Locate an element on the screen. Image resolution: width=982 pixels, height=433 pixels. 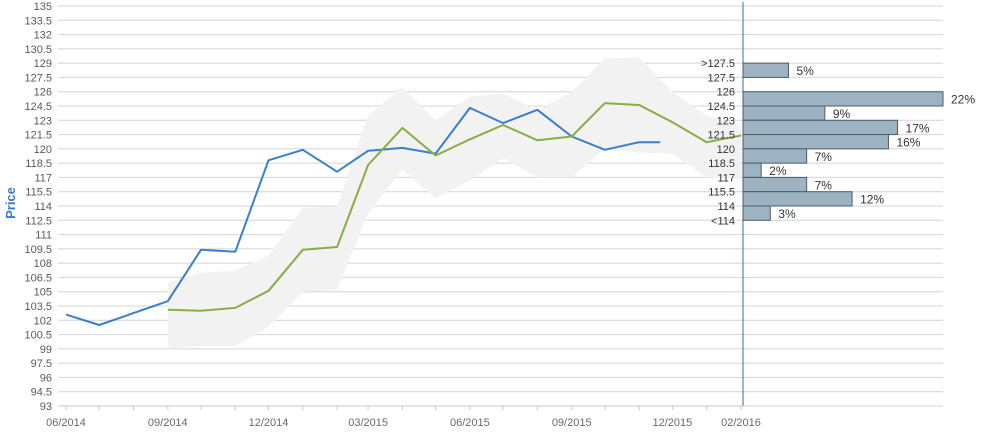
y-tick-label: 120 is located at coordinates (43, 150).